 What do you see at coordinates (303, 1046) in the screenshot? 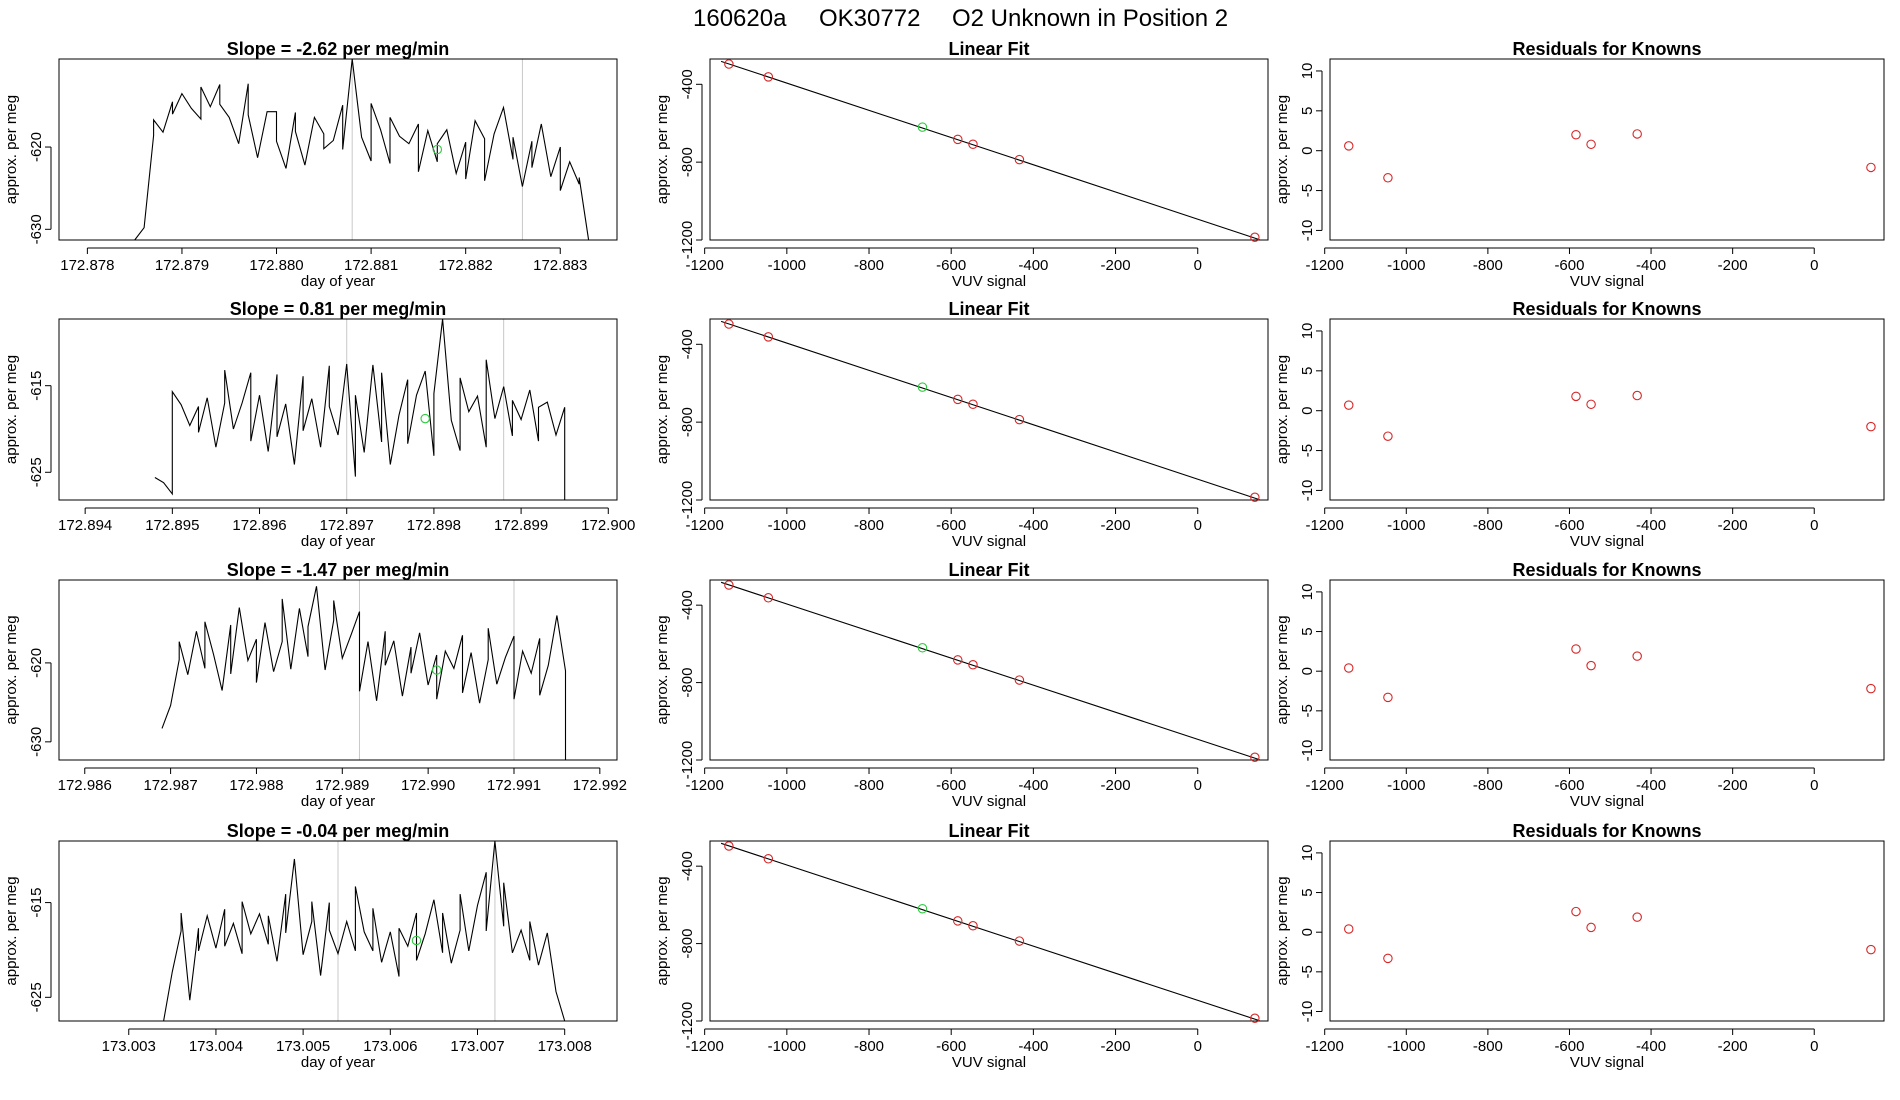
I see `x-tick-label: 173.005` at bounding box center [303, 1046].